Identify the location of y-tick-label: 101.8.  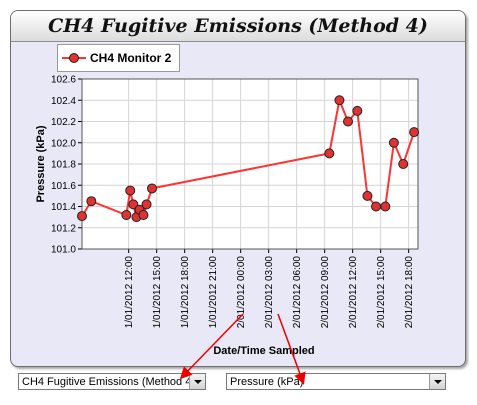
(63, 165).